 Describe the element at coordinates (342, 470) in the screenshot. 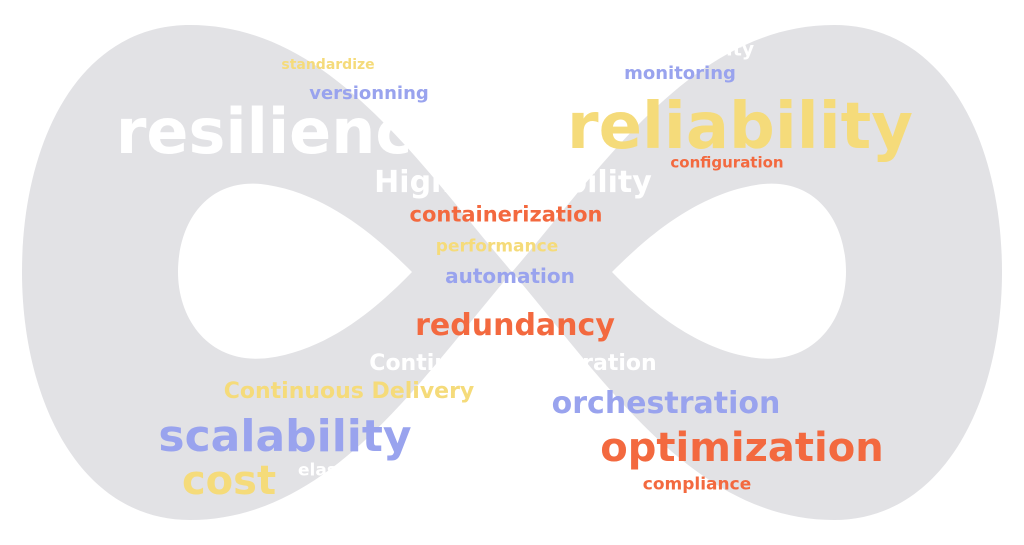

I see `word-elasticity: elasticity` at that location.